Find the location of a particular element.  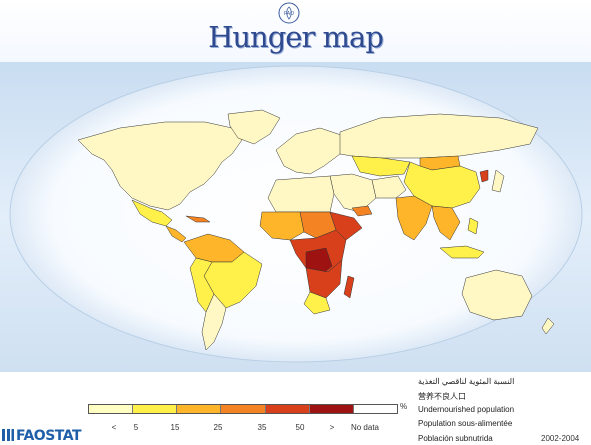

legend-tick-label: 35 is located at coordinates (262, 427).